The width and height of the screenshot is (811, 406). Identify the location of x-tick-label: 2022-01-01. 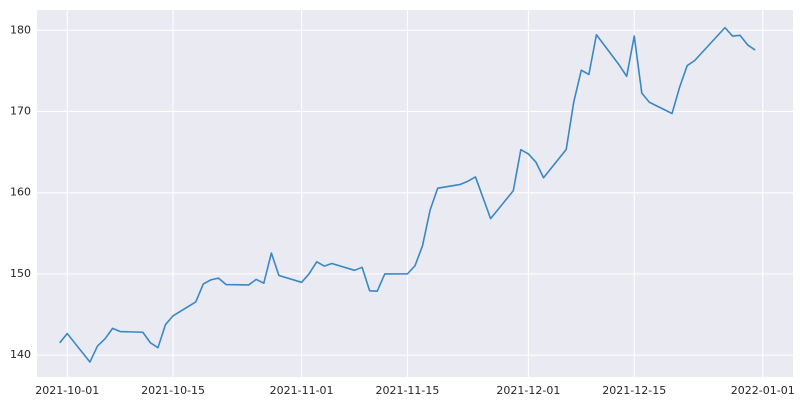
(763, 390).